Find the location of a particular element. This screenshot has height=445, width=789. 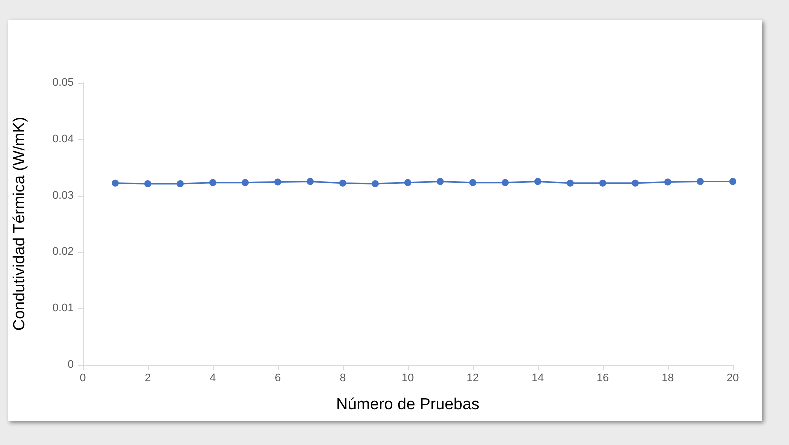

x-axis-title: Número de Pruebas is located at coordinates (408, 405).